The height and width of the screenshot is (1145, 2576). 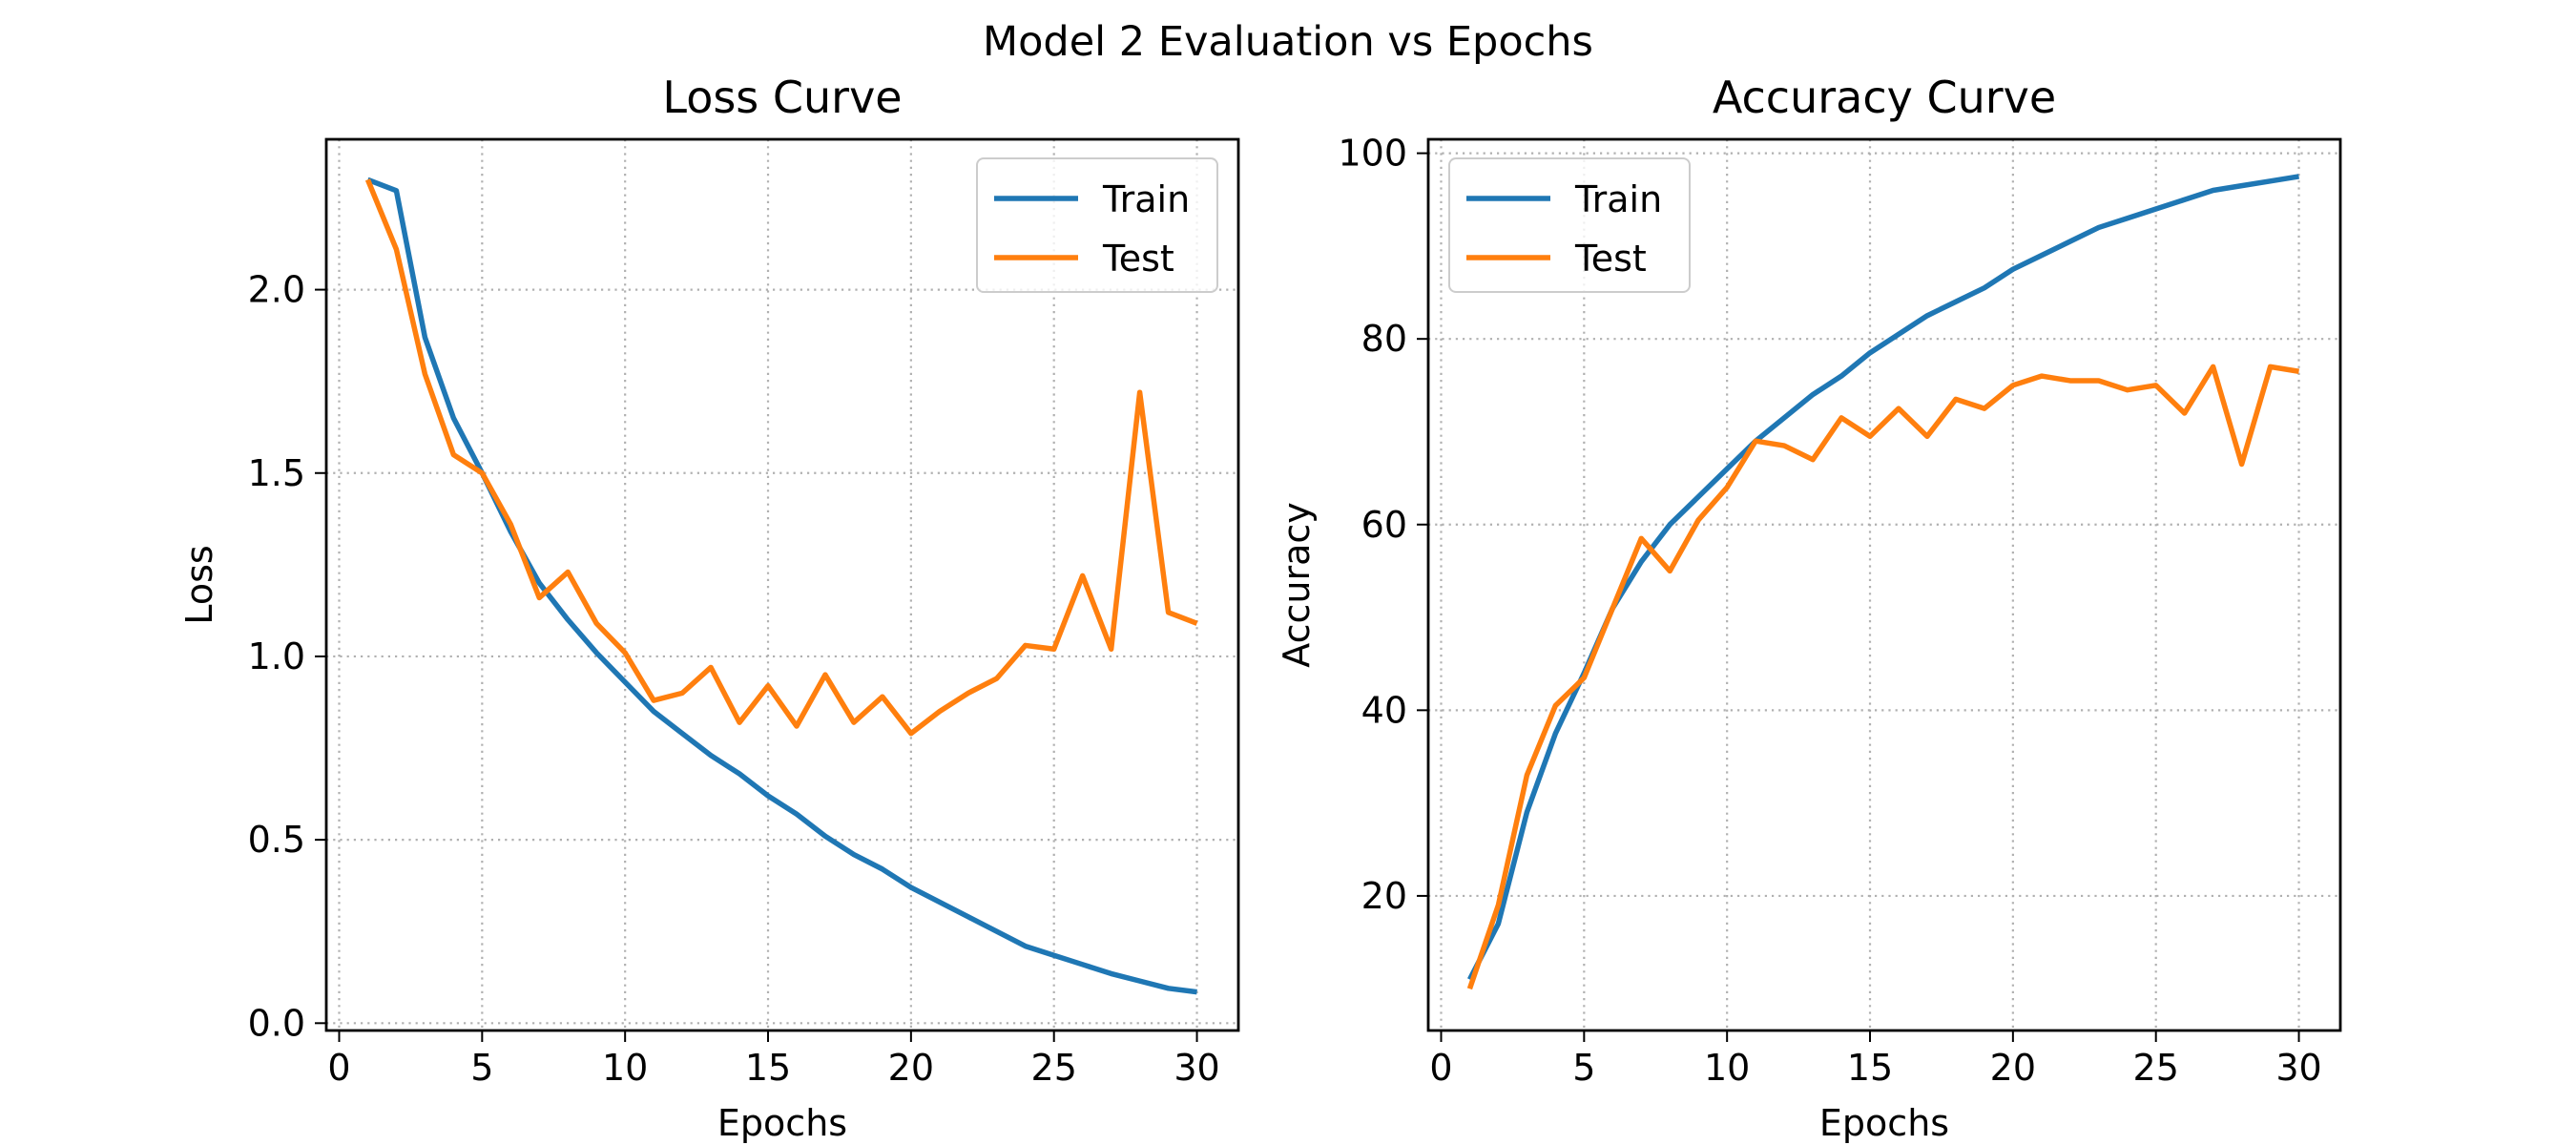 I want to click on accuracy-curve-xtick-label: 30, so click(x=2298, y=1068).